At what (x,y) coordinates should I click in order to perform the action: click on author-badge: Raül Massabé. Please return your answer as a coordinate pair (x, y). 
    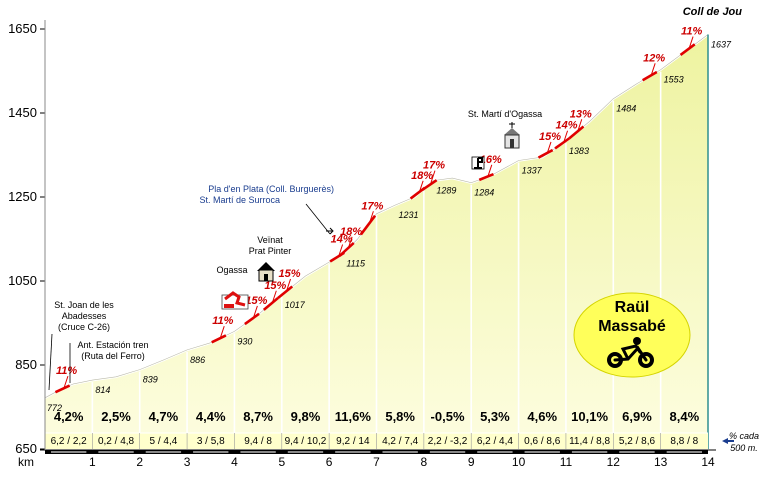
    Looking at the image, I should click on (632, 335).